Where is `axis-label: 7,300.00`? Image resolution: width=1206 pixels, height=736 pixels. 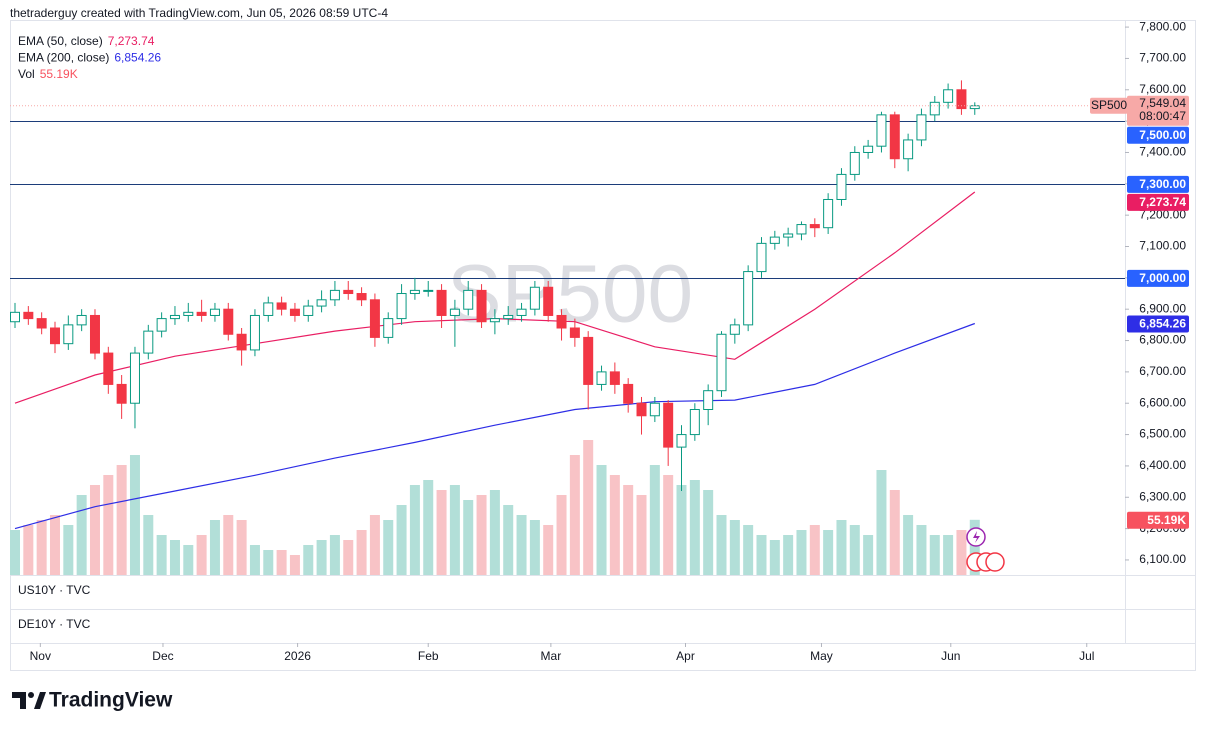 axis-label: 7,300.00 is located at coordinates (1162, 184).